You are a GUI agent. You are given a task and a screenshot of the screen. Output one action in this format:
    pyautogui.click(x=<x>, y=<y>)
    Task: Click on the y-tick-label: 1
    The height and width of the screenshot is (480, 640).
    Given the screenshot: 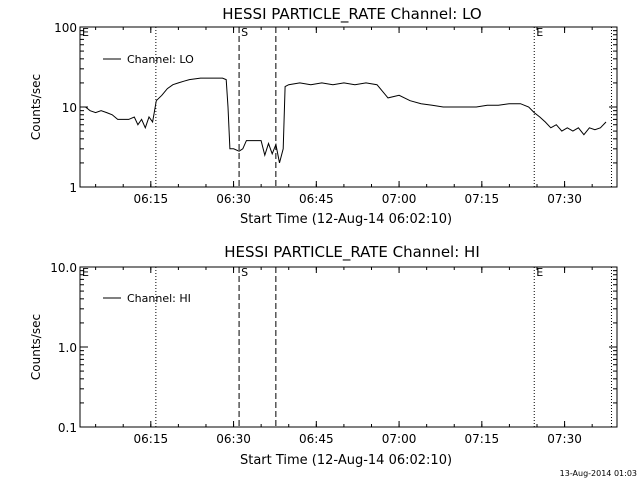 What is the action you would take?
    pyautogui.click(x=73, y=188)
    